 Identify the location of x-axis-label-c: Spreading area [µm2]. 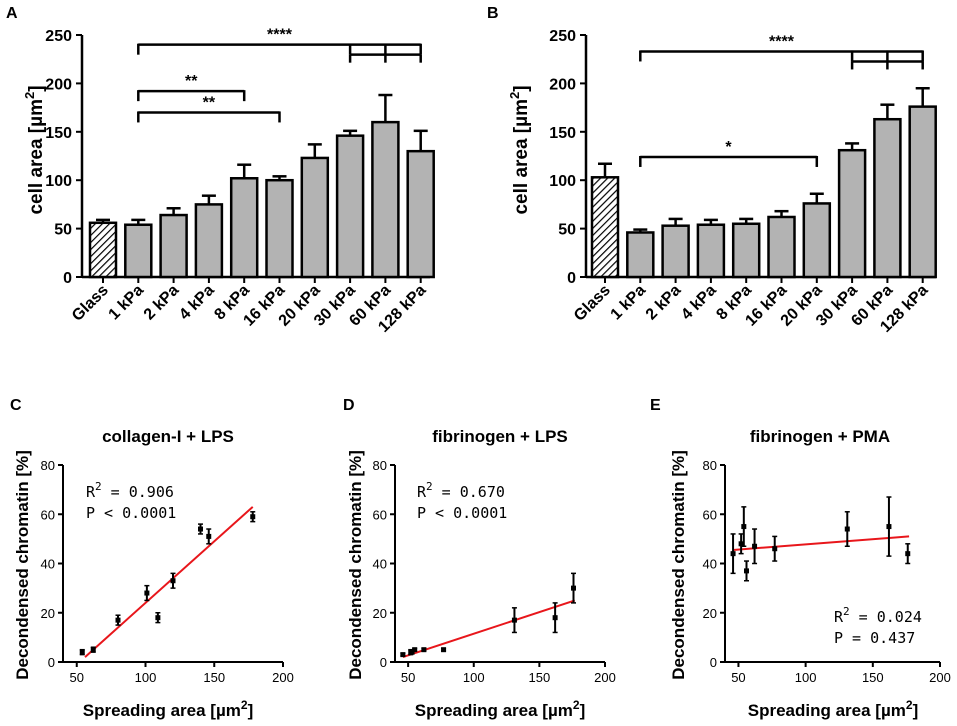
(168, 709).